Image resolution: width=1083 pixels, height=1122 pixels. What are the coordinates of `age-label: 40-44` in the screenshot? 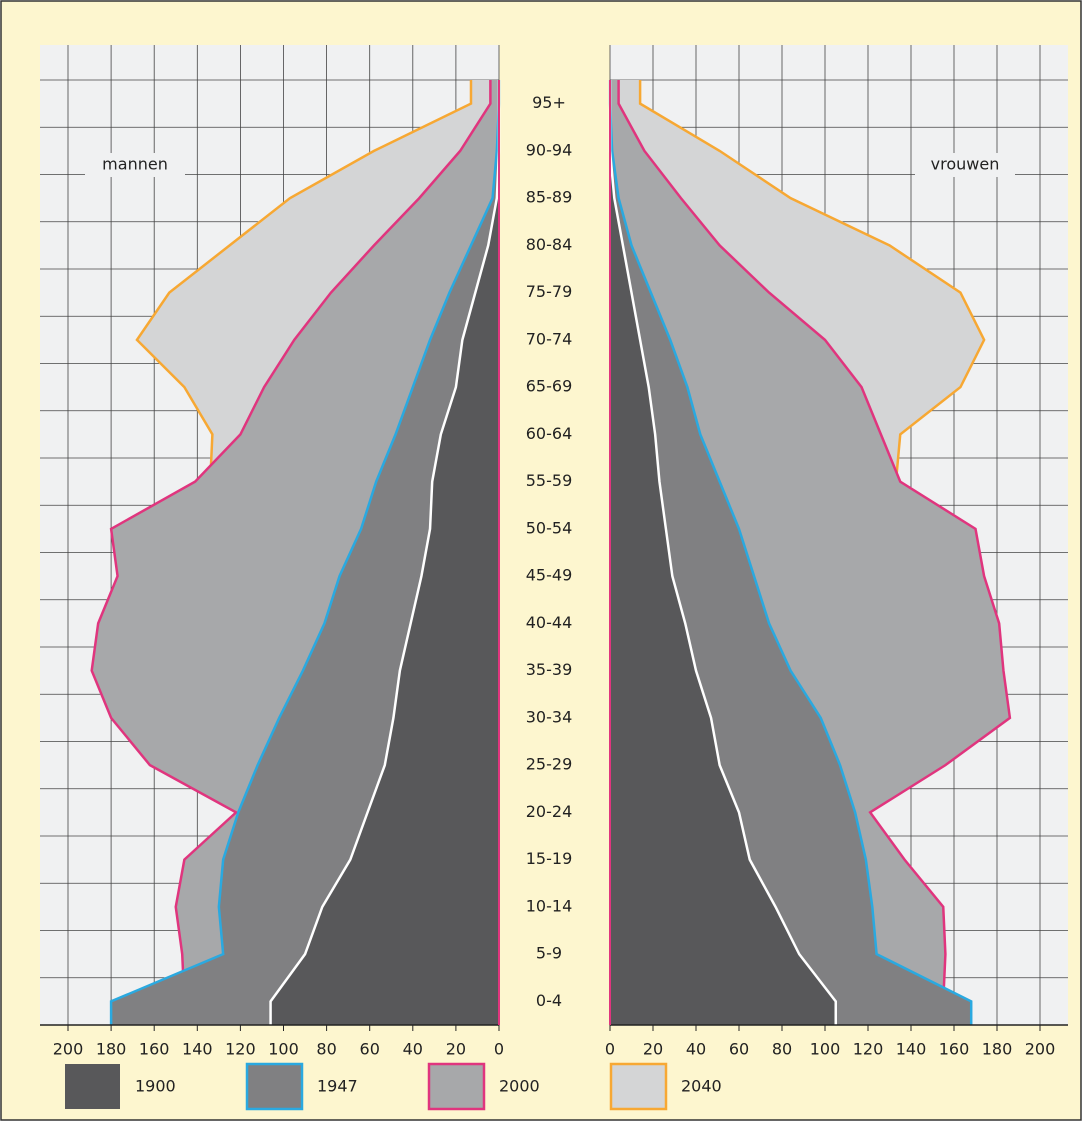 It's located at (549, 622).